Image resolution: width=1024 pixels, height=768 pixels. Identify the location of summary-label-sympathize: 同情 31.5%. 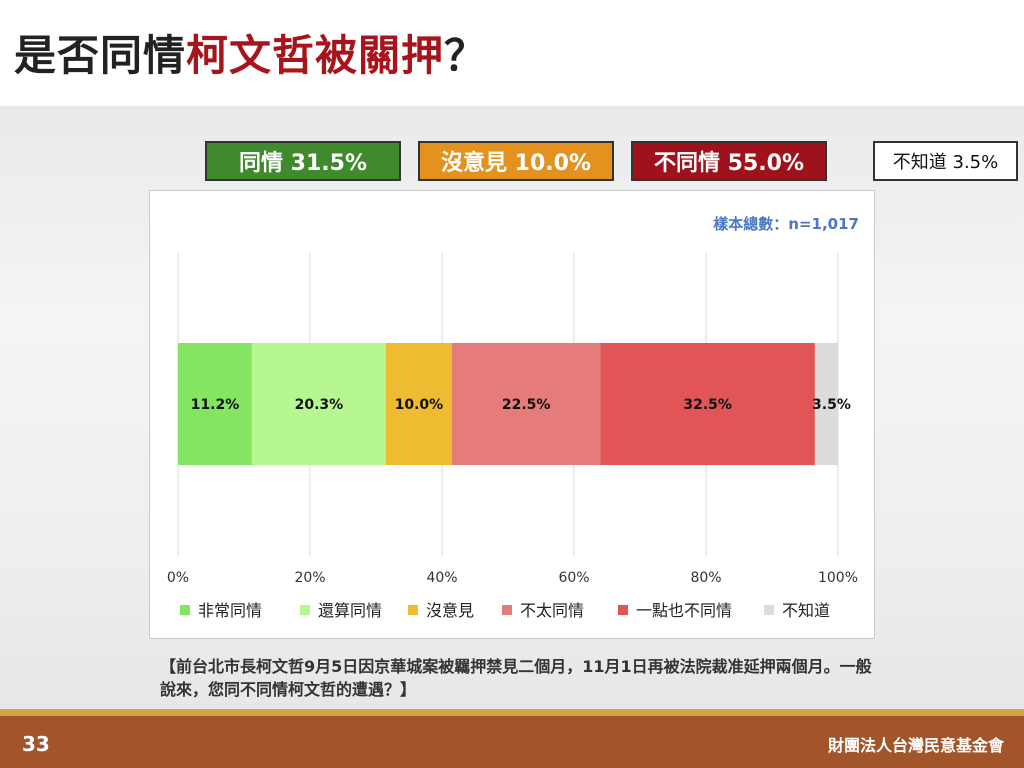
(303, 163).